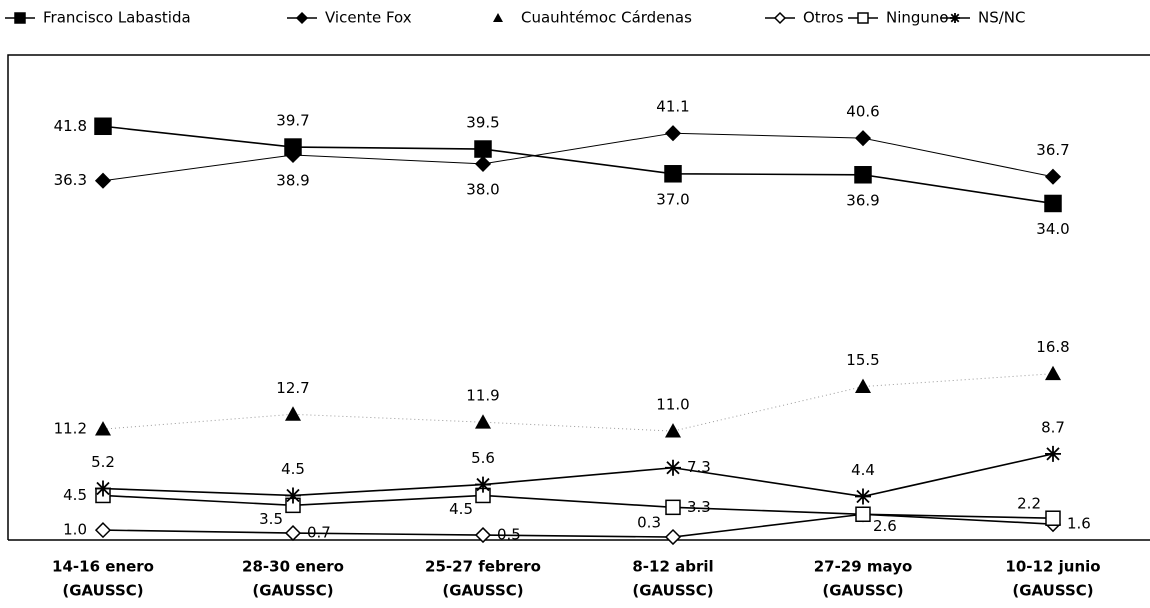 Image resolution: width=1150 pixels, height=608 pixels. I want to click on data-label: 36.9, so click(862, 200).